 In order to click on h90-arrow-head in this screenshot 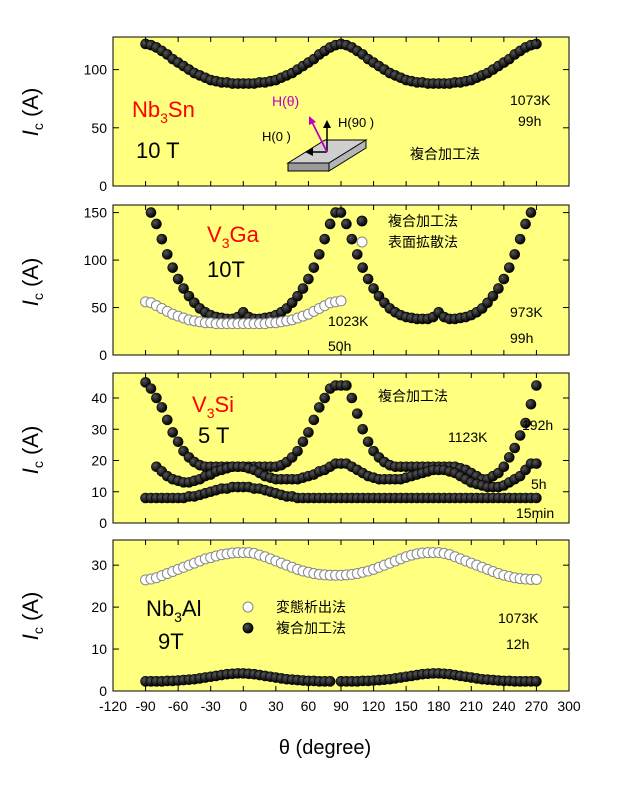, I will do `click(327, 124)`.